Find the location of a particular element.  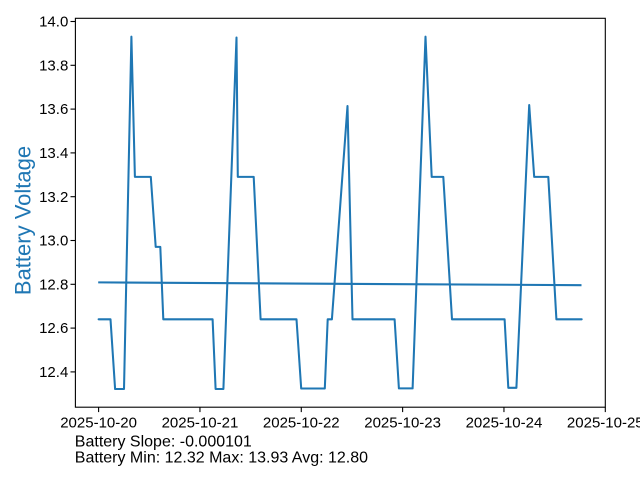

svg-text: 2025-10-23 is located at coordinates (402, 423).